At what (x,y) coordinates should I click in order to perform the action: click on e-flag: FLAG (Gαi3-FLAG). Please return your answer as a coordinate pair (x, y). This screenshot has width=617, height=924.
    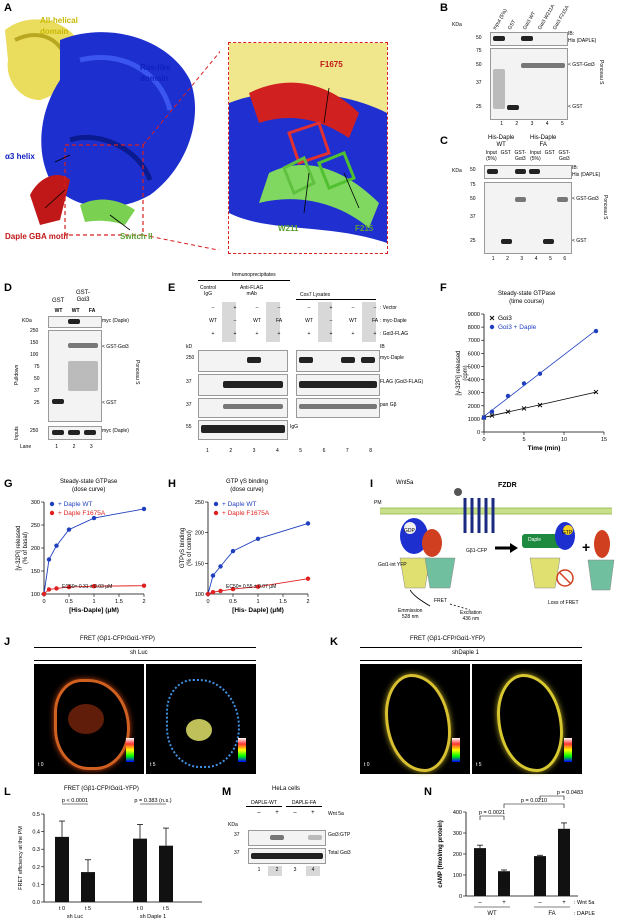
    Looking at the image, I should click on (402, 382).